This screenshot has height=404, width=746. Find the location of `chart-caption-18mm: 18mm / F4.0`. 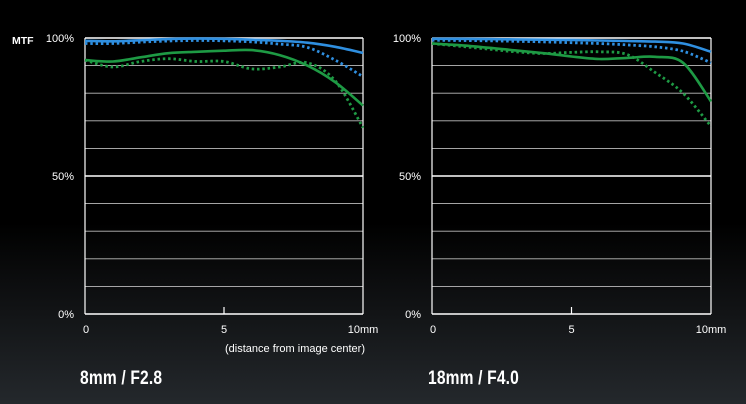

chart-caption-18mm: 18mm / F4.0 is located at coordinates (474, 378).